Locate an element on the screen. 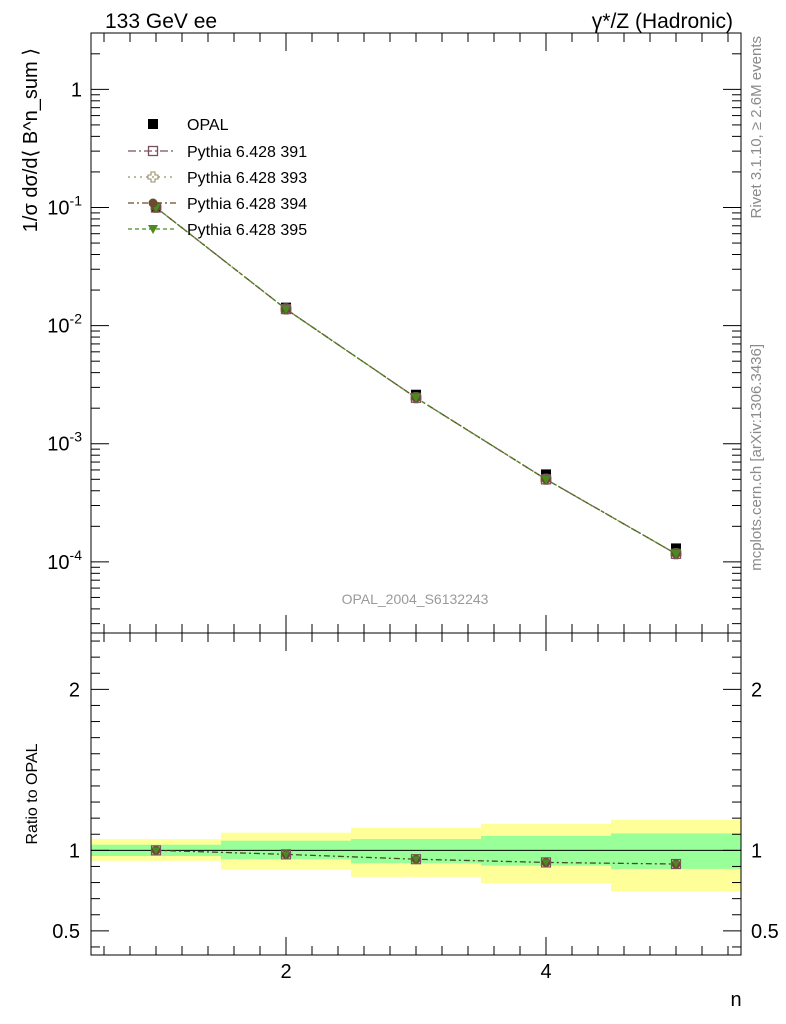 This screenshot has width=786, height=1024. y-tick-label: 1 is located at coordinates (76, 90).